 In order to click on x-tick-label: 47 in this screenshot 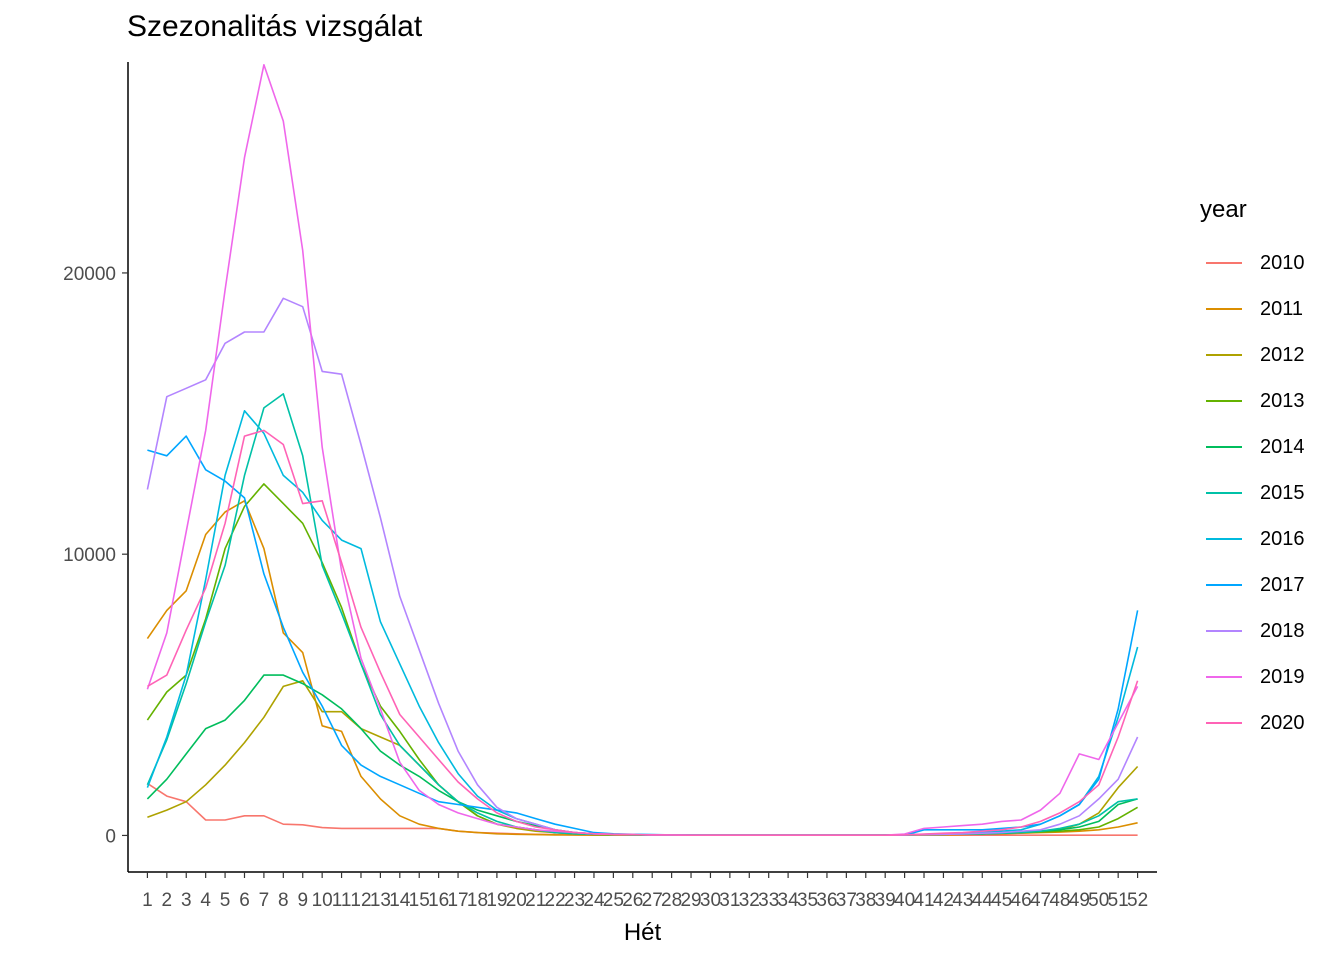, I will do `click(1040, 900)`.